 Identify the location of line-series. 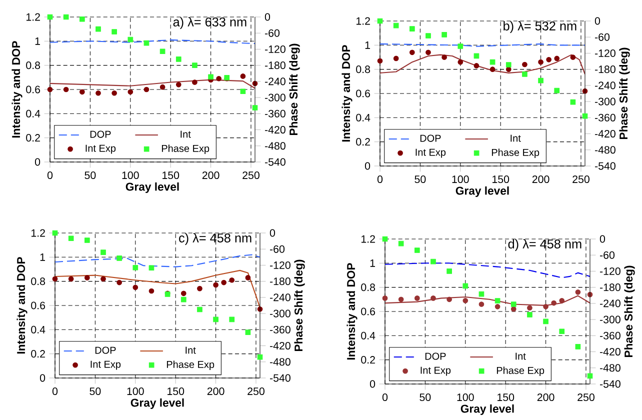
(157, 261).